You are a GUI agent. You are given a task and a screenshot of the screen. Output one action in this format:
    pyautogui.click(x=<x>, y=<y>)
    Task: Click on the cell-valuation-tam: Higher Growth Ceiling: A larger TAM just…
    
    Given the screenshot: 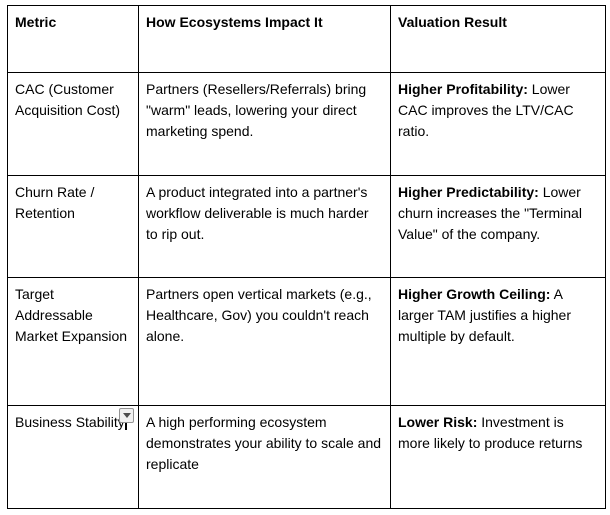 What is the action you would take?
    pyautogui.click(x=498, y=341)
    